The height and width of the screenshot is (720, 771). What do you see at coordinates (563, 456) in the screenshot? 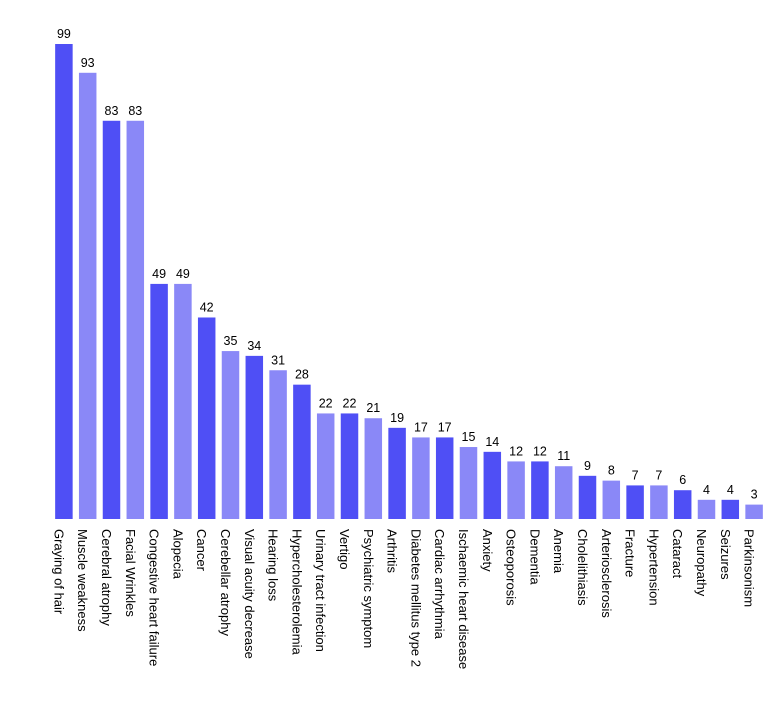
I see `value-label-21: 11` at bounding box center [563, 456].